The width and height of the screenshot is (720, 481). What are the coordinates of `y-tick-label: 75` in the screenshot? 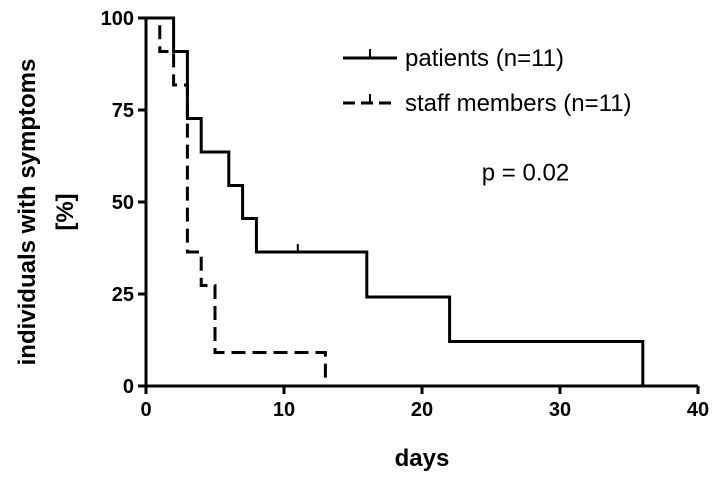 It's located at (123, 111).